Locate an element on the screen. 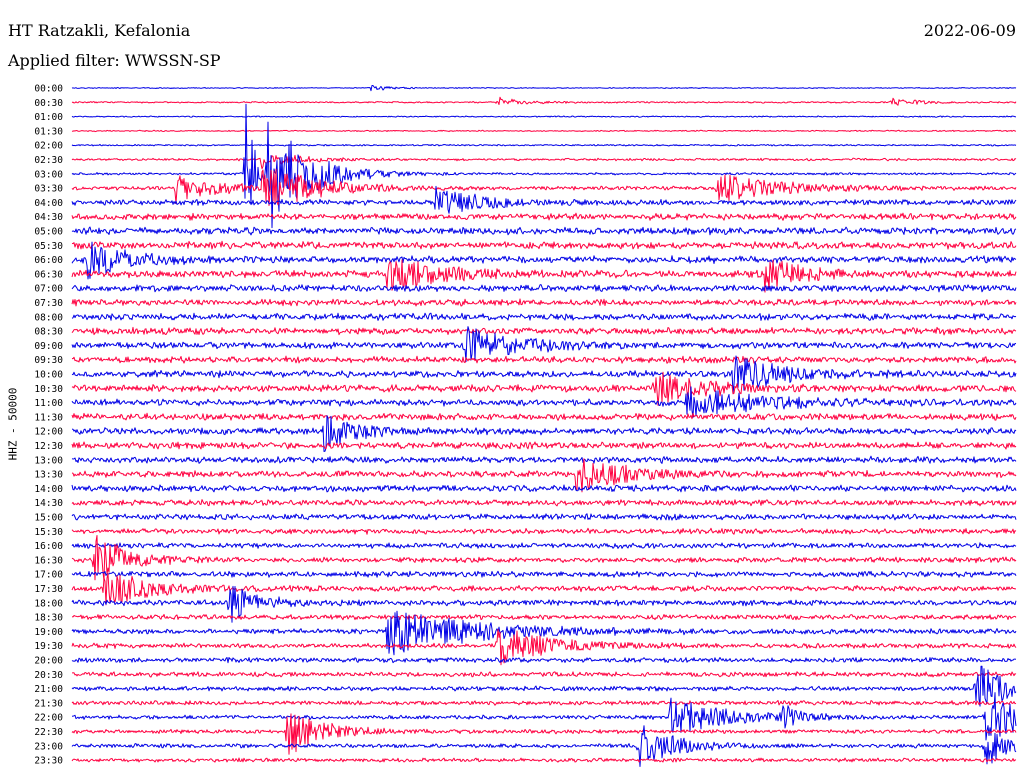 Image resolution: width=1024 pixels, height=780 pixels. row-time-label: 03:30 is located at coordinates (48, 189).